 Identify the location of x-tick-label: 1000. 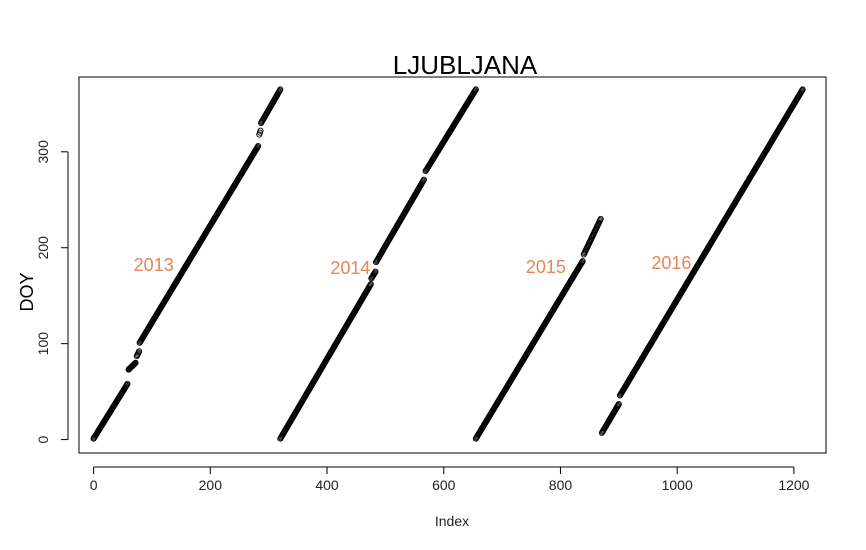
(677, 485).